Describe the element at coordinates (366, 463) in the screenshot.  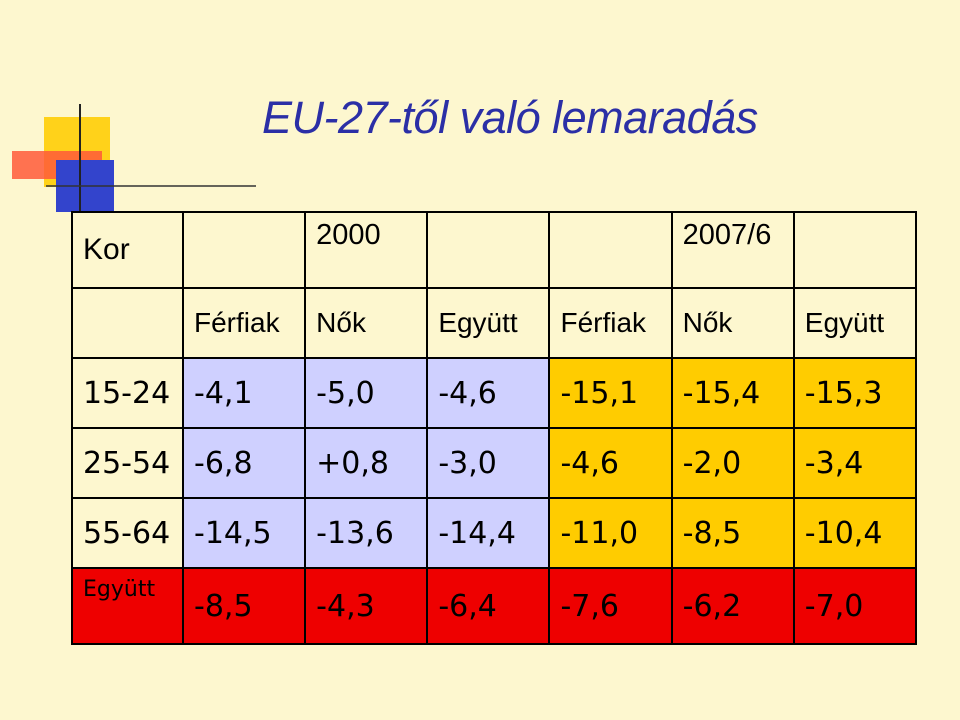
I see `value-cell: +0,8` at that location.